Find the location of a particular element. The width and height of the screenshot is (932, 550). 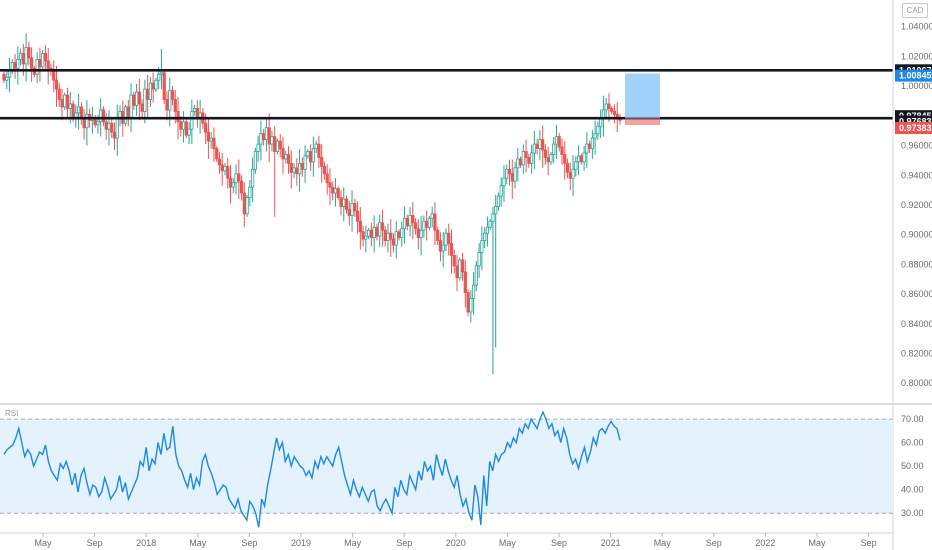

rsi-tick-label: 60.00 is located at coordinates (912, 443).